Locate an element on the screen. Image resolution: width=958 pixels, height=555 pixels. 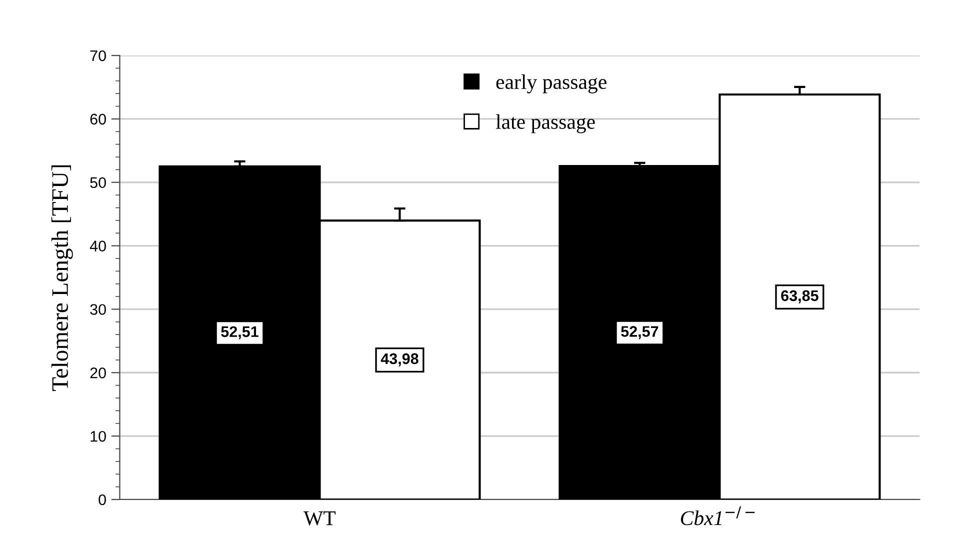
data-label: 63,85 is located at coordinates (799, 297).